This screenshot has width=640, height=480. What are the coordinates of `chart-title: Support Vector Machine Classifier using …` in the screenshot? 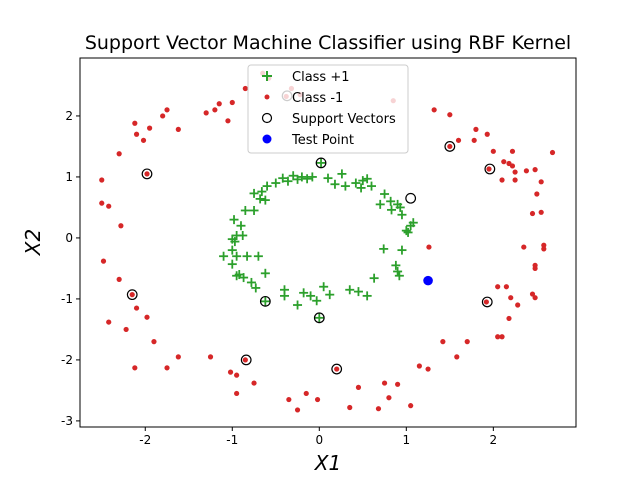 It's located at (328, 43).